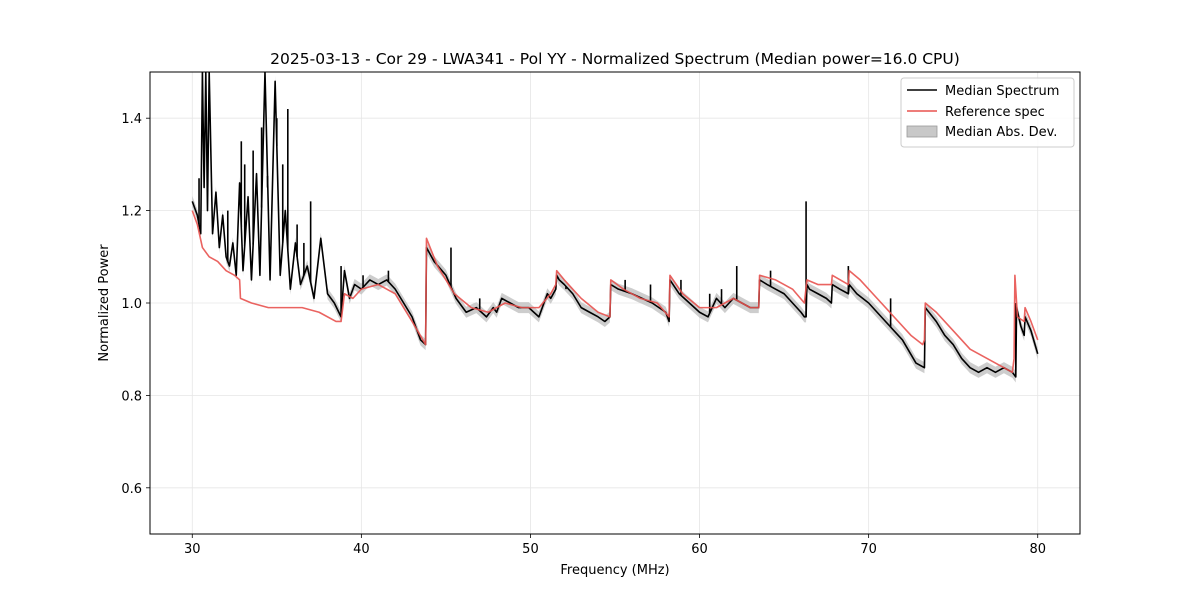 This screenshot has width=1200, height=600. I want to click on x-tick-label: 60, so click(699, 549).